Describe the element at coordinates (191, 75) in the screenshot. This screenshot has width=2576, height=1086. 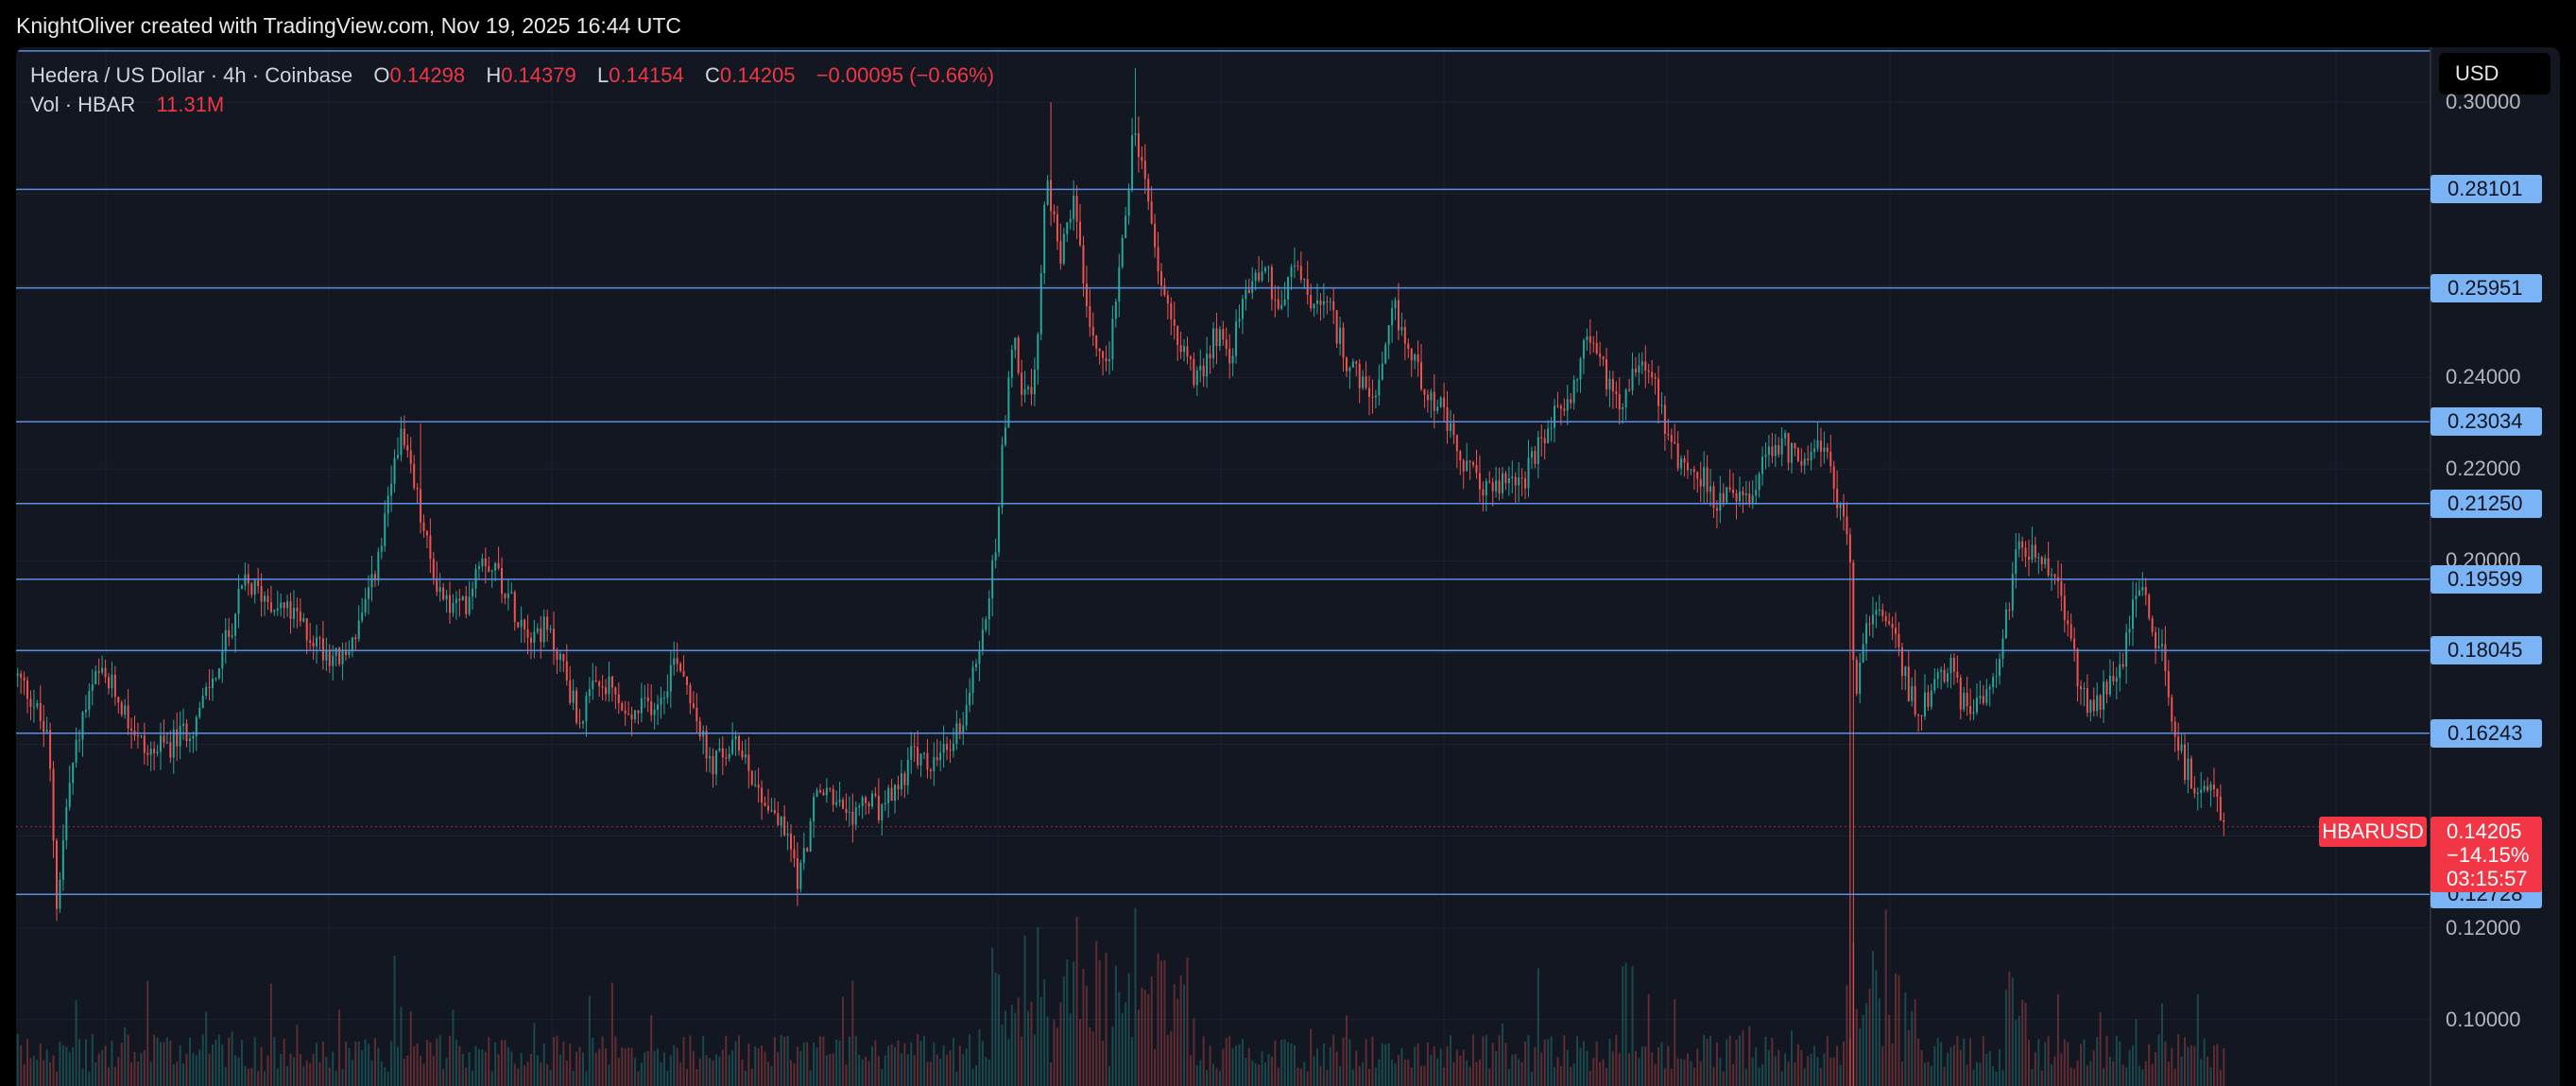
I see `symbol-title: Hedera / US Dollar · 4h · Coinbase` at that location.